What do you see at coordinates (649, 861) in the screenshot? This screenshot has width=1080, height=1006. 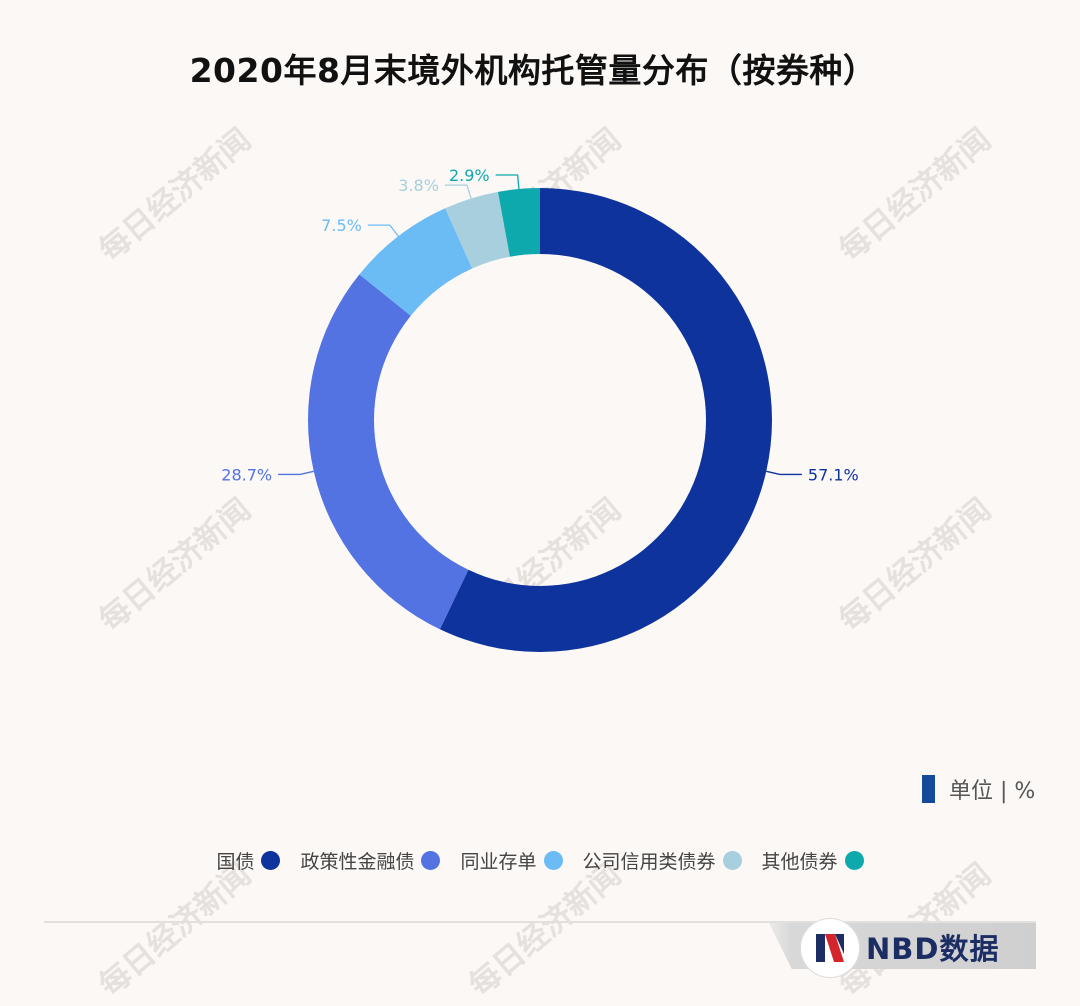 I see `legend-label: 公司信用类债券` at bounding box center [649, 861].